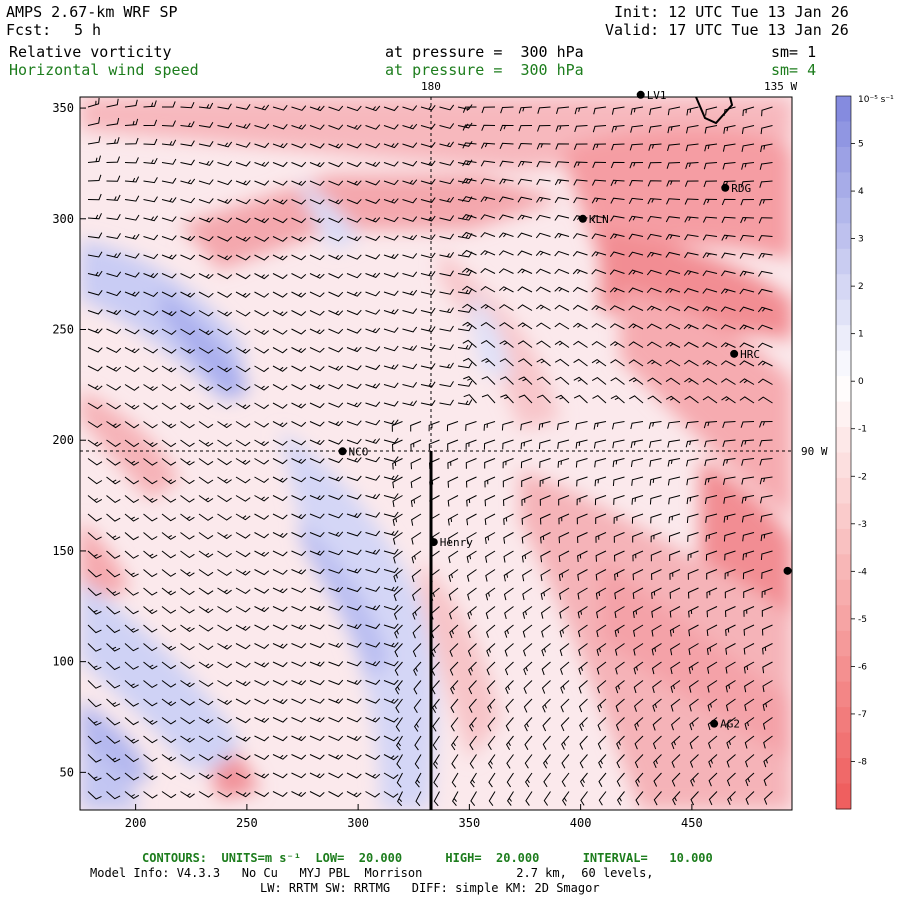 Image resolution: width=900 pixels, height=900 pixels. What do you see at coordinates (862, 430) in the screenshot?
I see `colorbar-tick-label: -1` at bounding box center [862, 430].